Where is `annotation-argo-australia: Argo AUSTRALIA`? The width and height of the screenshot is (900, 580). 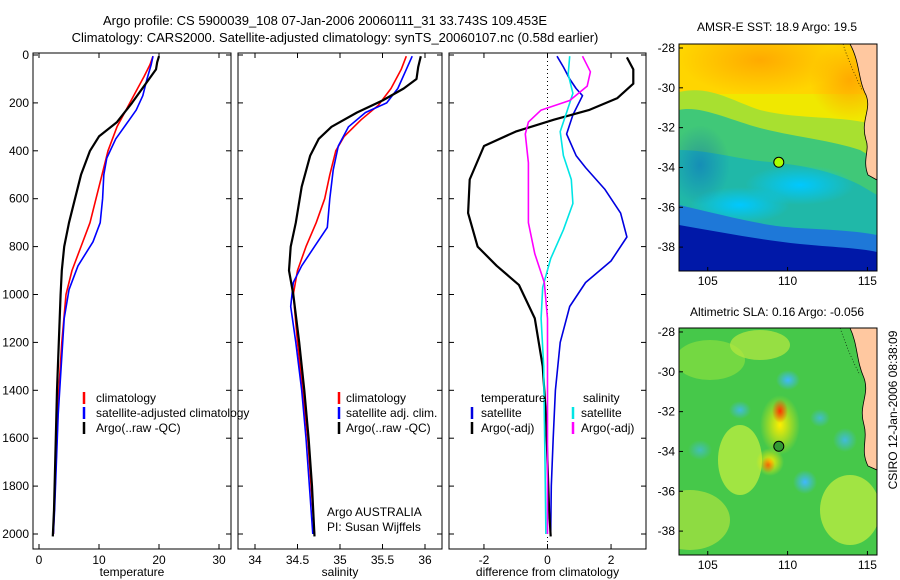 annotation-argo-australia: Argo AUSTRALIA is located at coordinates (374, 512).